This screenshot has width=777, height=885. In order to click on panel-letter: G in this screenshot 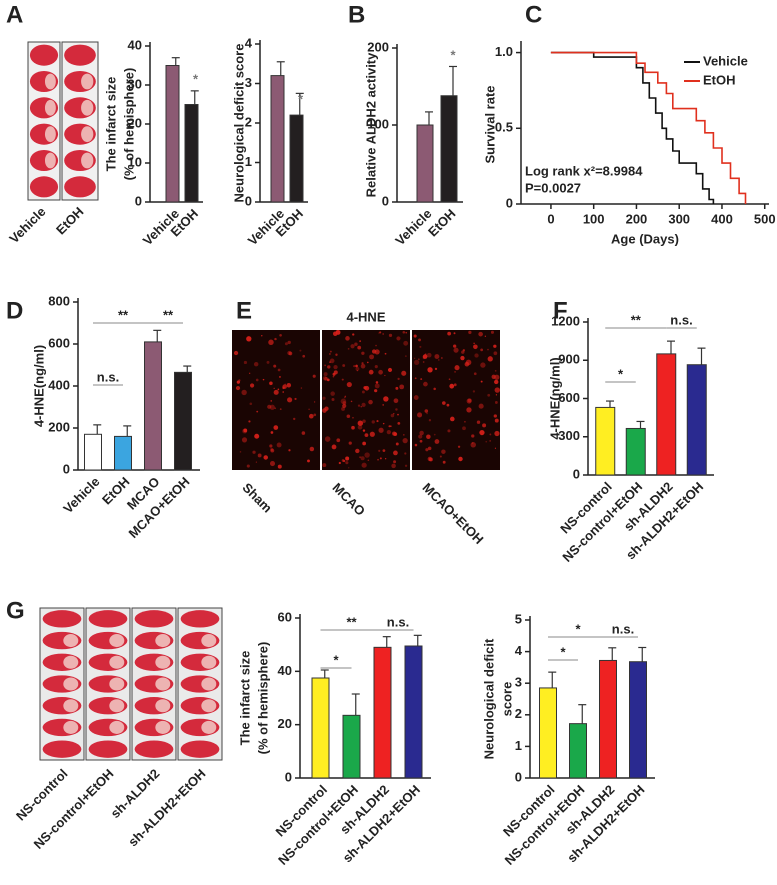, I will do `click(15, 610)`.